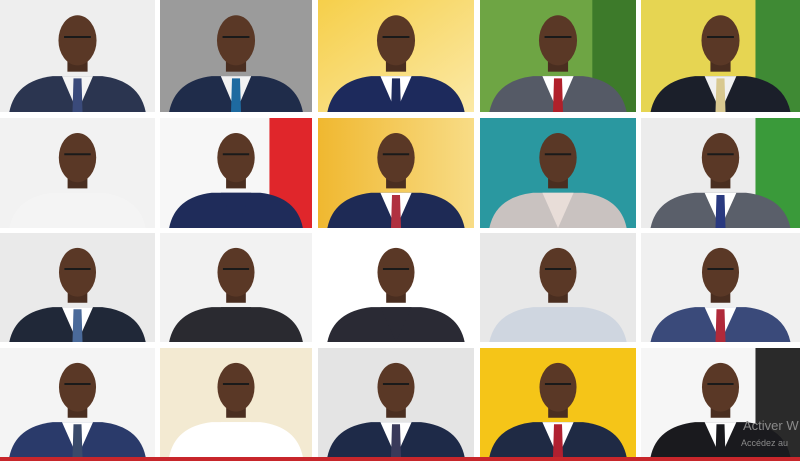 The height and width of the screenshot is (461, 800). Describe the element at coordinates (400, 459) in the screenshot. I see `bottom-bar` at that location.